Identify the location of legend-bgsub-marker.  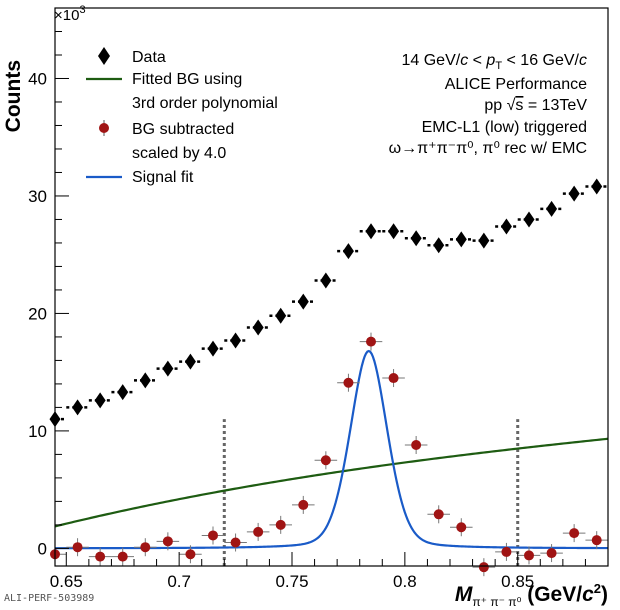
(104, 128).